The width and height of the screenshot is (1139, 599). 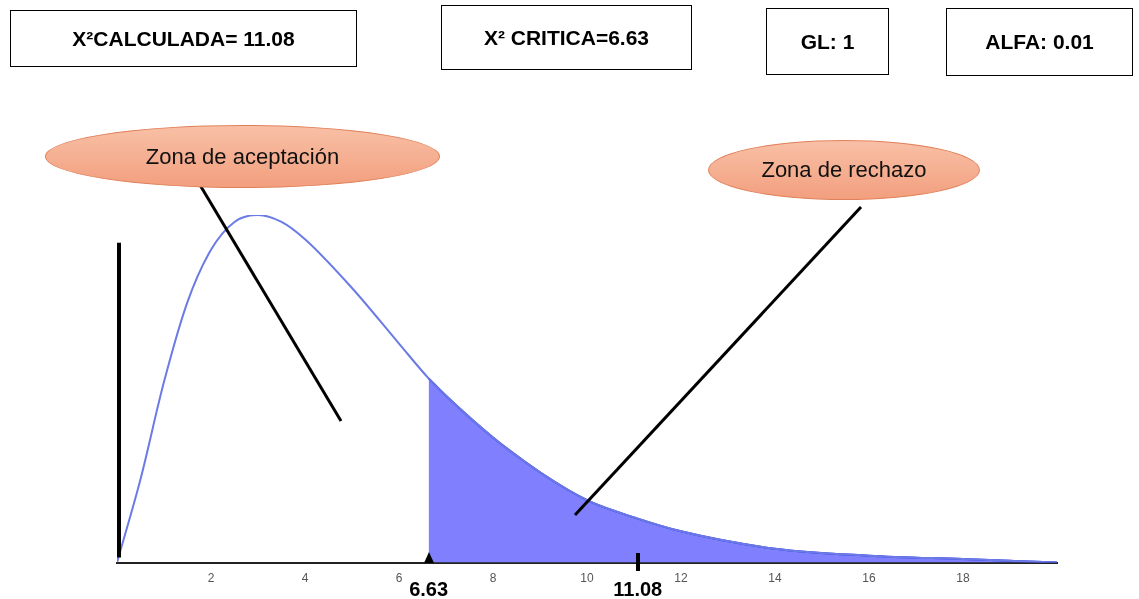 I want to click on text: Zona de rechazo, so click(x=844, y=170).